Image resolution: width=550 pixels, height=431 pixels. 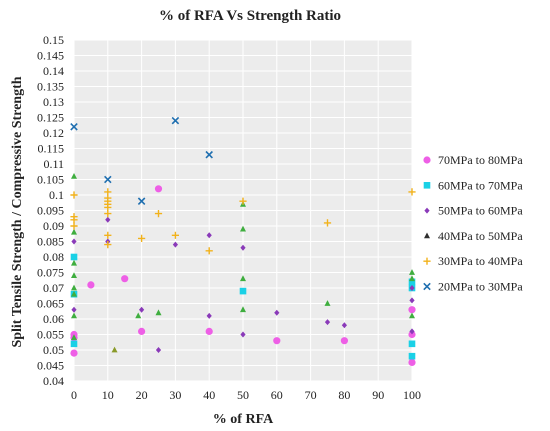 I want to click on x-tick-label: 40, so click(x=209, y=395).